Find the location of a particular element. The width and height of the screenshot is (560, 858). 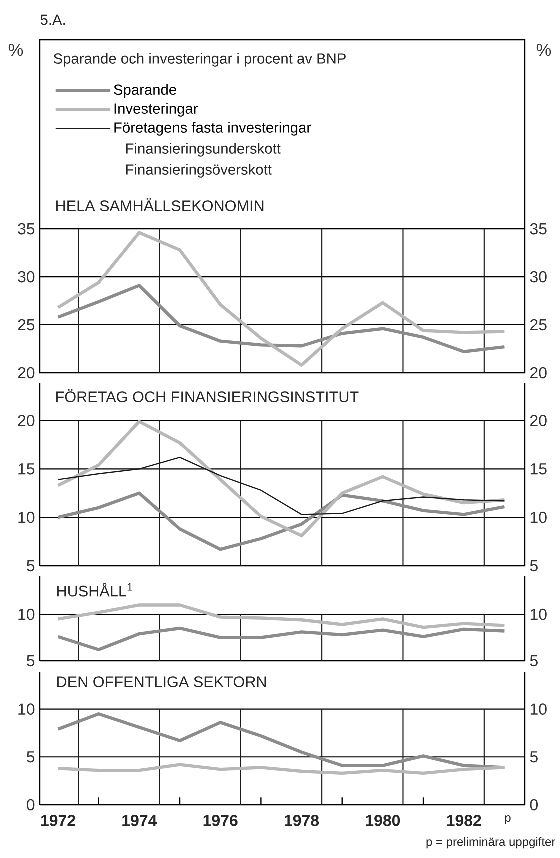

x-tick-label: 1982 is located at coordinates (464, 820).